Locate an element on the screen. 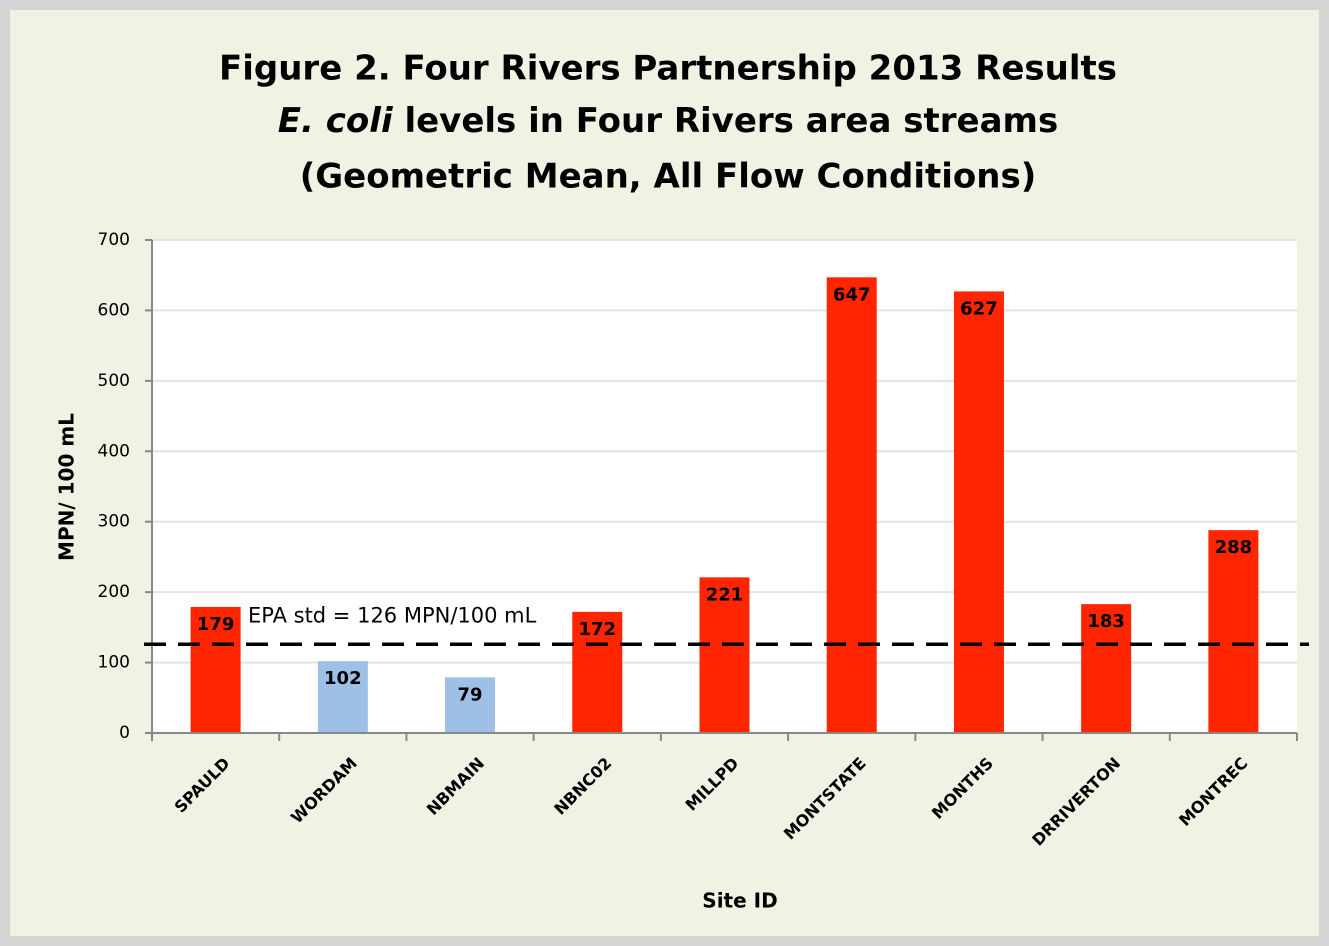 This screenshot has width=1329, height=946. y-tick-label: 400 is located at coordinates (114, 451).